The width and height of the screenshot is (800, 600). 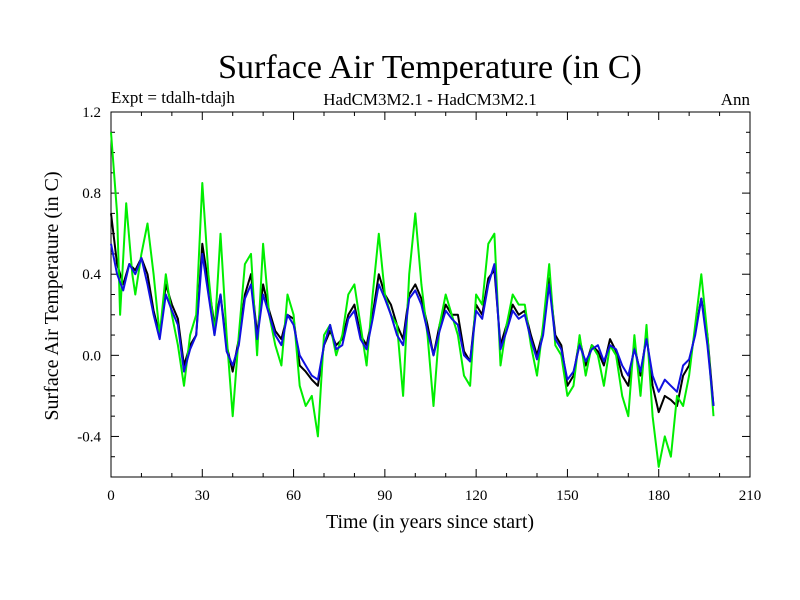 What do you see at coordinates (89, 437) in the screenshot?
I see `y-tick-label: -0.4` at bounding box center [89, 437].